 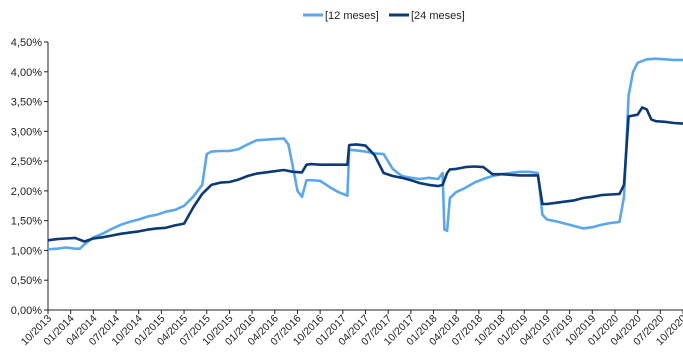 I want to click on y-tick-label: 1,50%, so click(x=26, y=222).